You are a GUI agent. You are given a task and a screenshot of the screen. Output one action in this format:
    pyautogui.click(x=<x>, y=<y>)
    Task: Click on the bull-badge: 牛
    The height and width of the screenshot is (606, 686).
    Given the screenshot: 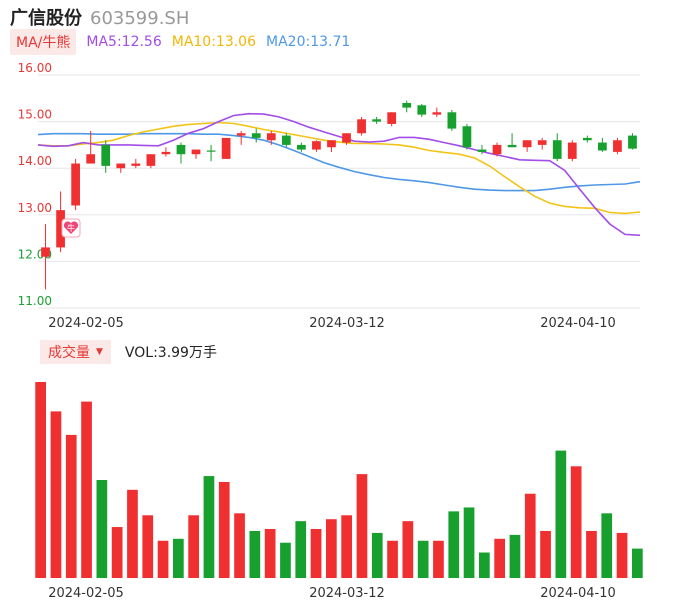 What is the action you would take?
    pyautogui.click(x=71, y=228)
    